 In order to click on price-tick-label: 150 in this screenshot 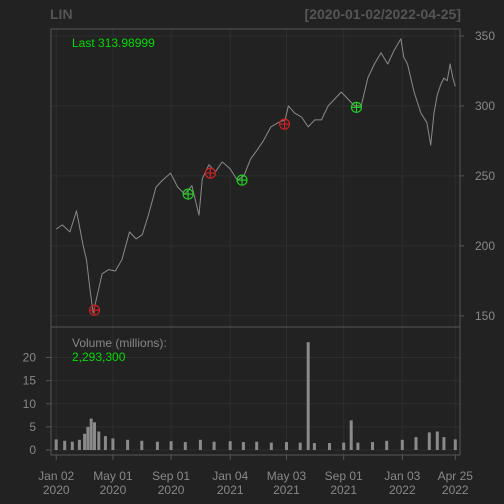, I will do `click(485, 316)`.